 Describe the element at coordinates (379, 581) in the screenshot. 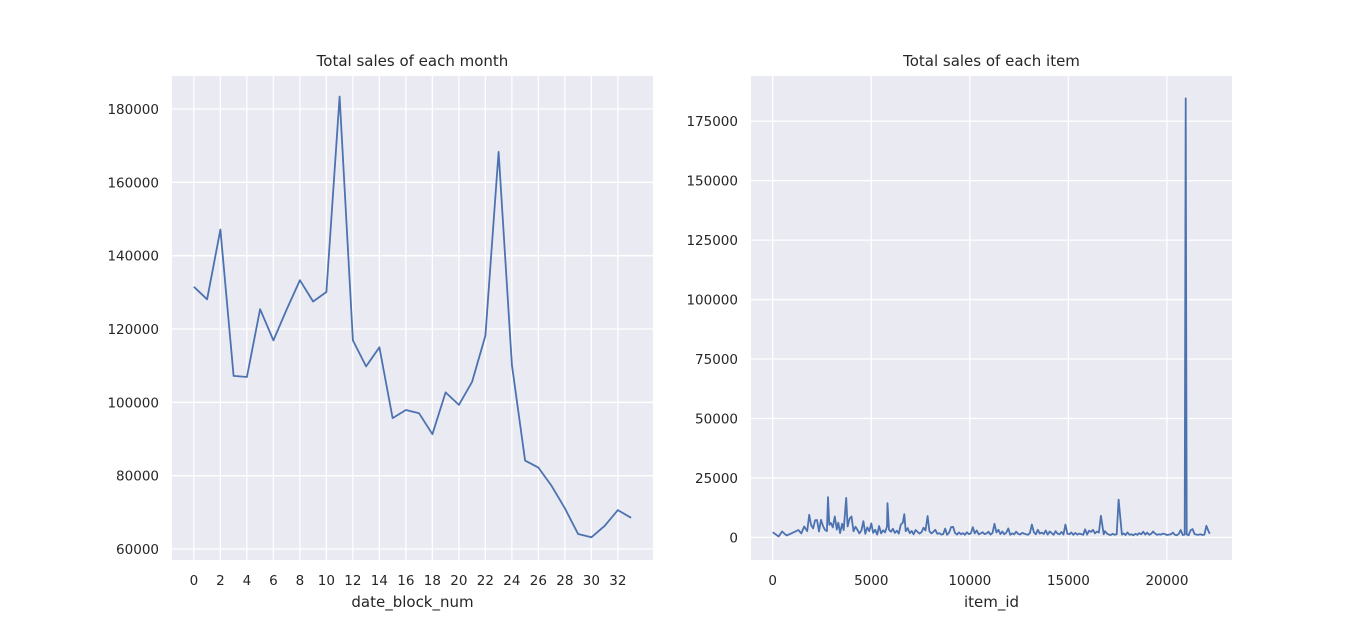

I see `x-tick-label: 14` at that location.